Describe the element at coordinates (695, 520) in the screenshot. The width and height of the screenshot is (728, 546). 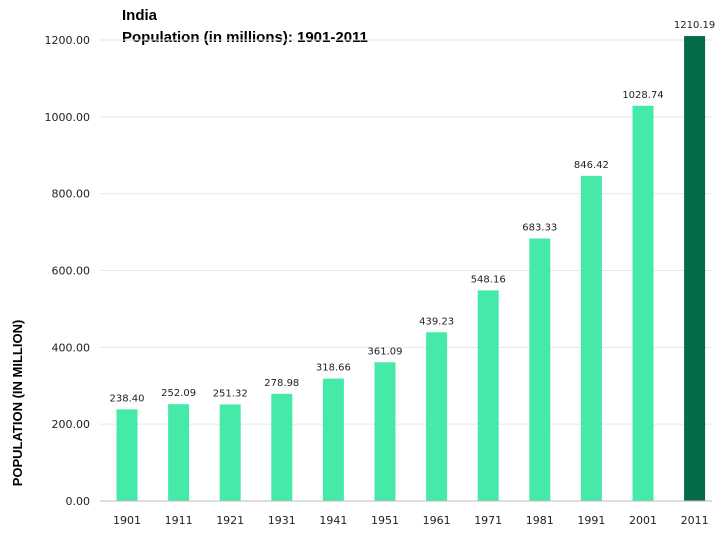
I see `x-tick-label-2011: 2011` at that location.